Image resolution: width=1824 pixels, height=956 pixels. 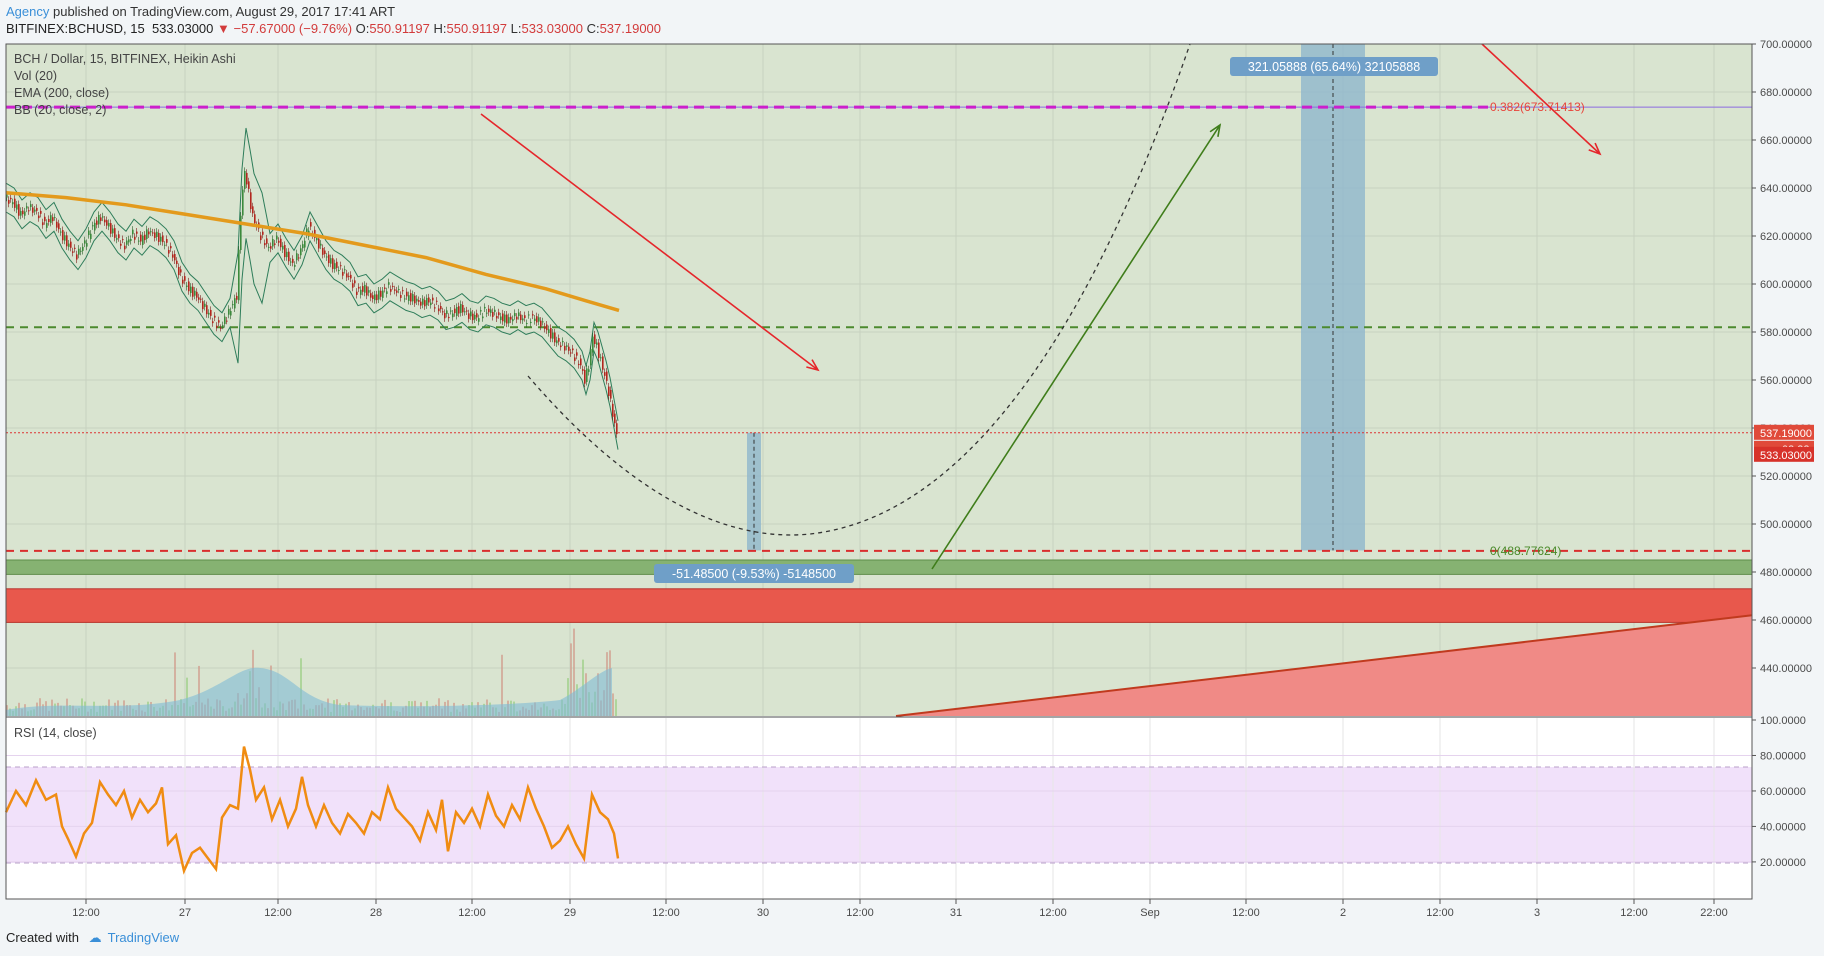 I want to click on legend-bb: BB (20, close, 2), so click(x=60, y=110).